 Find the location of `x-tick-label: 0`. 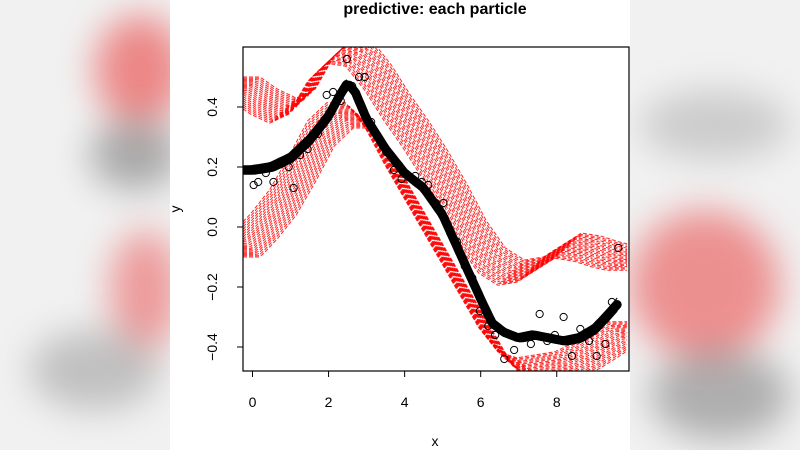

x-tick-label: 0 is located at coordinates (253, 402).